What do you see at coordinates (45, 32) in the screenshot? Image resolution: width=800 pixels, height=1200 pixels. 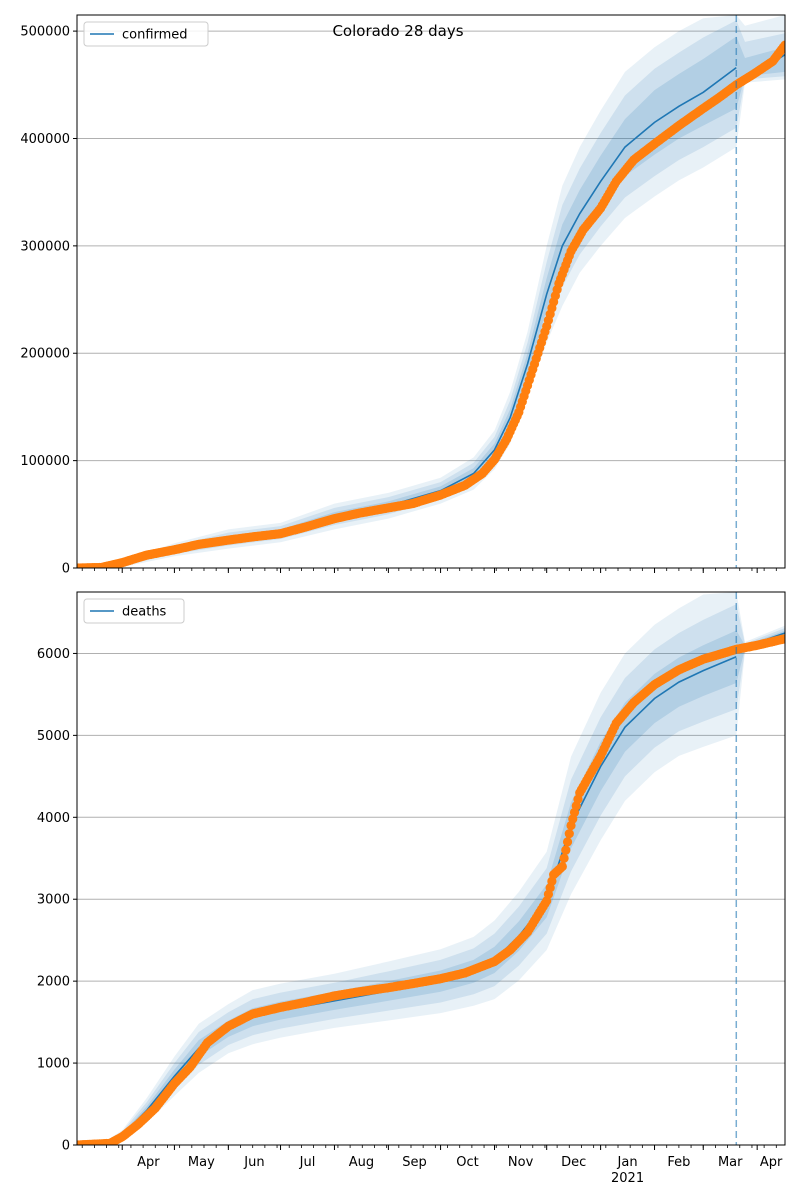 I see `y-tick-label: 500000` at bounding box center [45, 32].